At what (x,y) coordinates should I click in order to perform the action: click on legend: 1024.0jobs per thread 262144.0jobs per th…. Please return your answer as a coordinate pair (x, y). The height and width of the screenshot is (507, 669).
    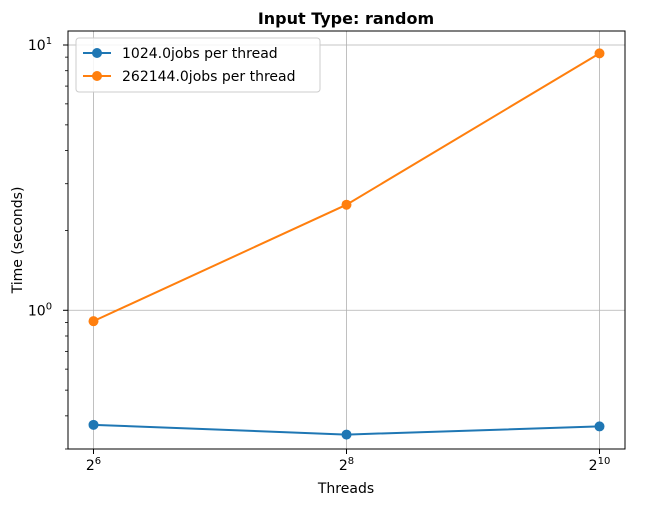
    Looking at the image, I should click on (198, 65).